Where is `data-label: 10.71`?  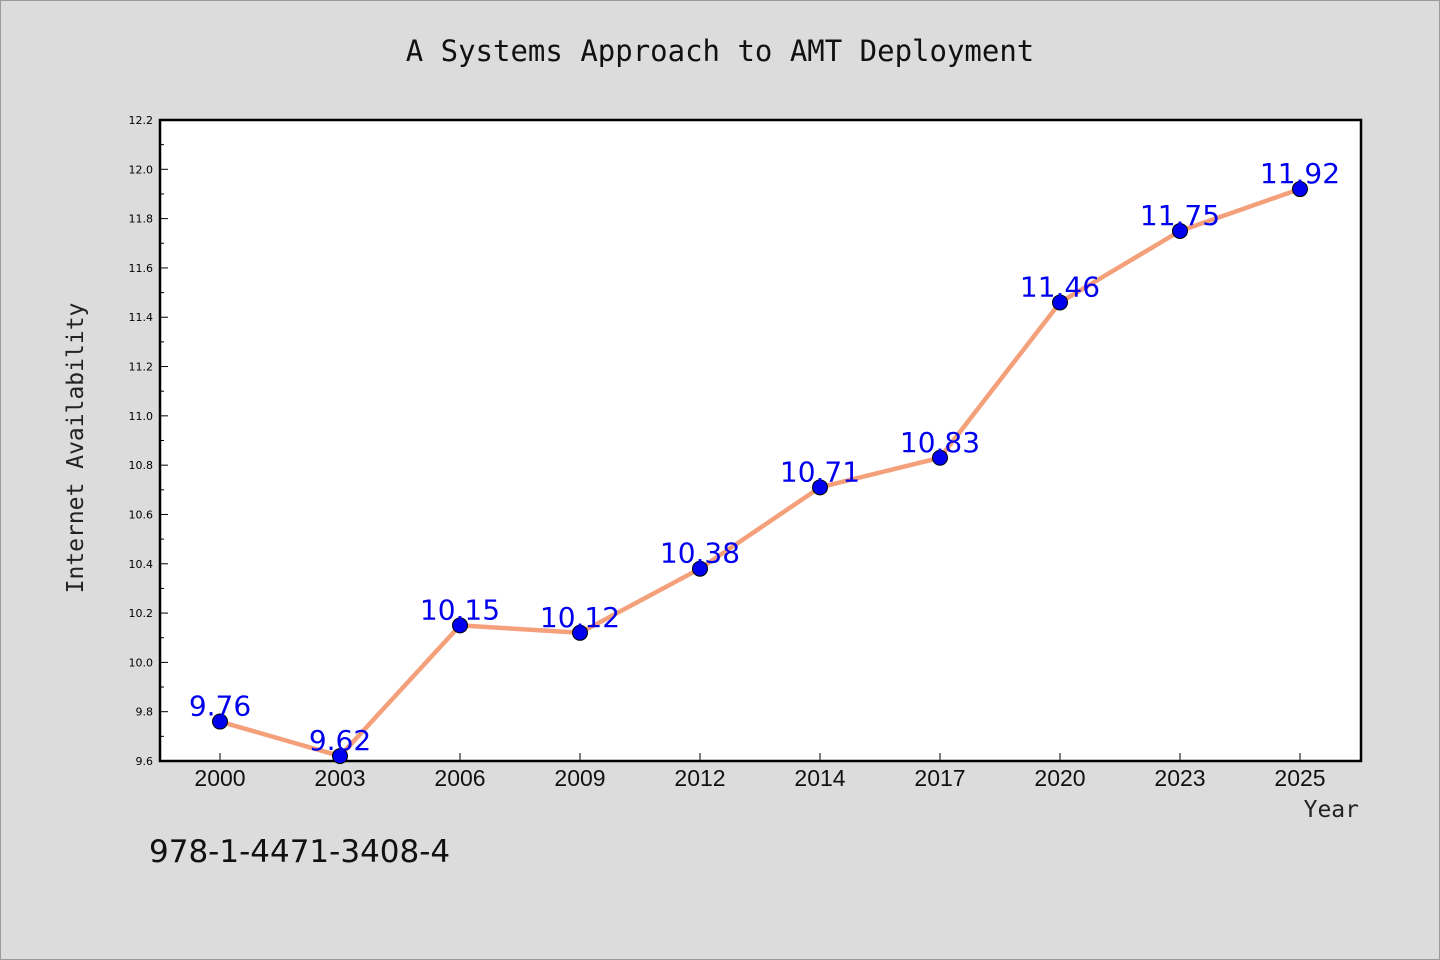
data-label: 10.71 is located at coordinates (820, 471).